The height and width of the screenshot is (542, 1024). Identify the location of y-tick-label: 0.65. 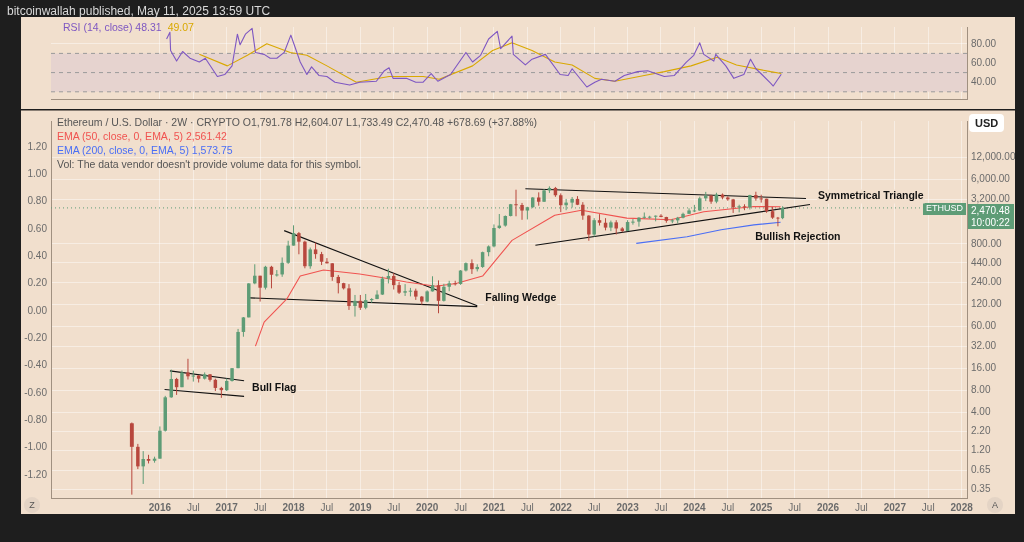
(981, 469).